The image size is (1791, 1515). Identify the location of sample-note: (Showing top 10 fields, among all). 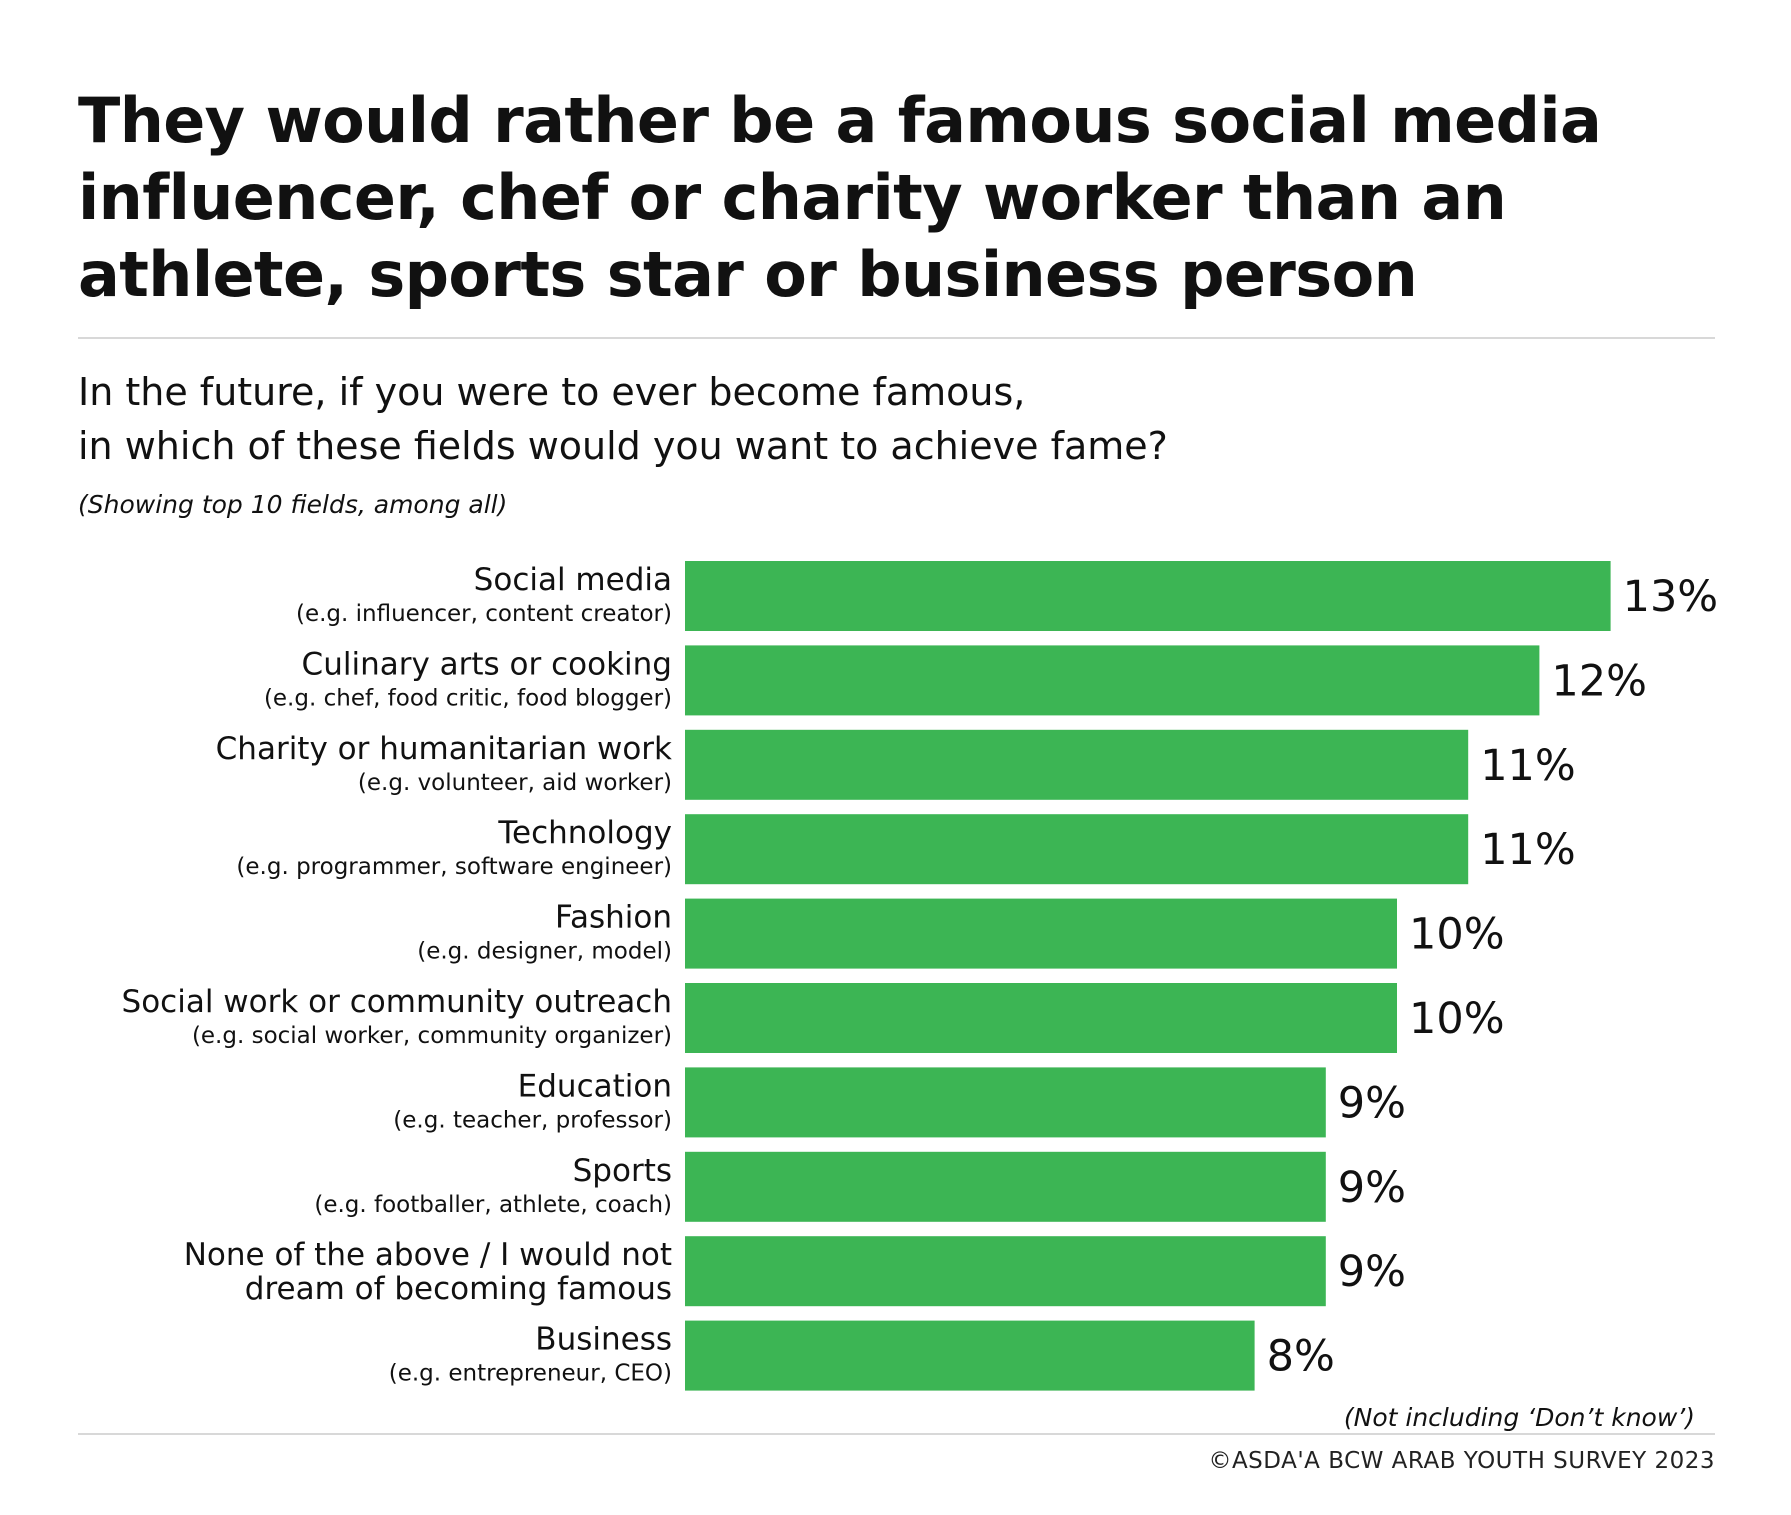
(293, 504).